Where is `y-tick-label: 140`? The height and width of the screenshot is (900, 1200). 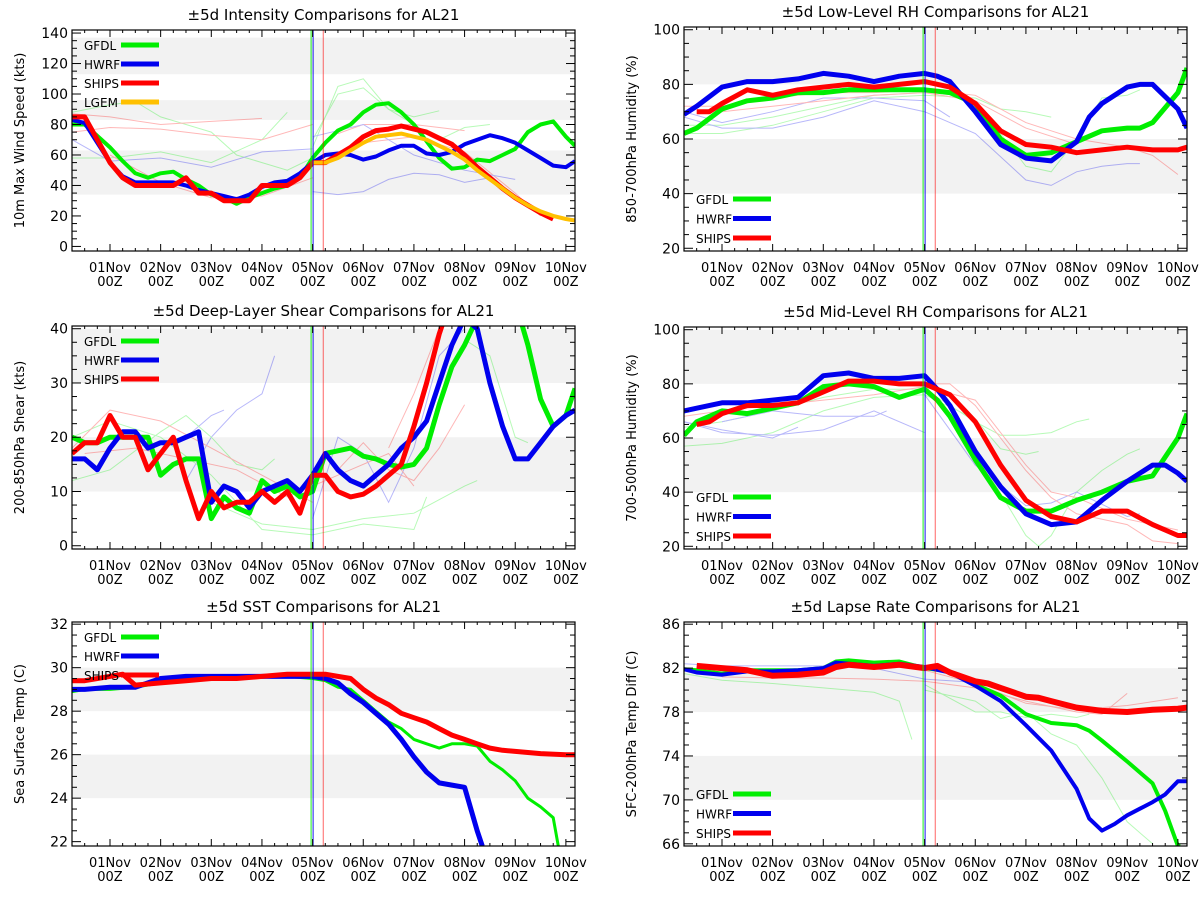
y-tick-label: 140 is located at coordinates (54, 34).